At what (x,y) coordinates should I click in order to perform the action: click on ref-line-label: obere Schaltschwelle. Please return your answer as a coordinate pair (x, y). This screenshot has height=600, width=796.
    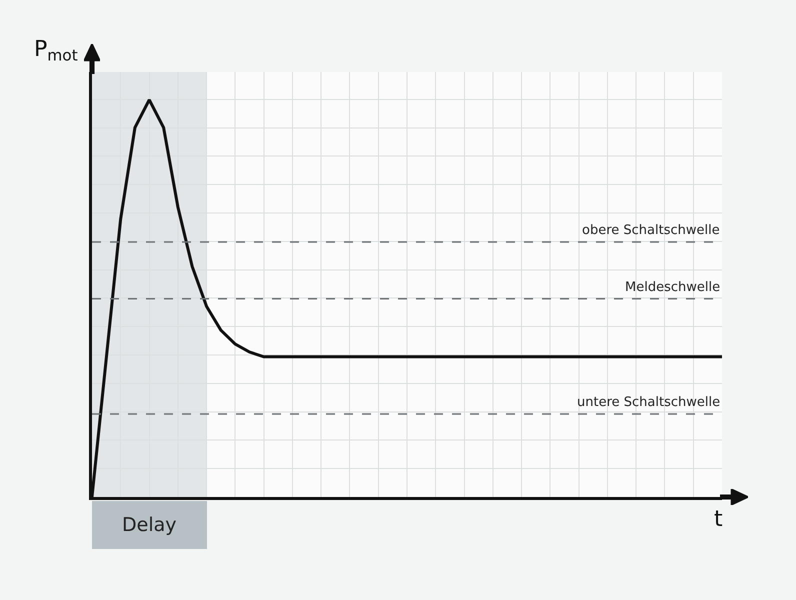
    Looking at the image, I should click on (651, 230).